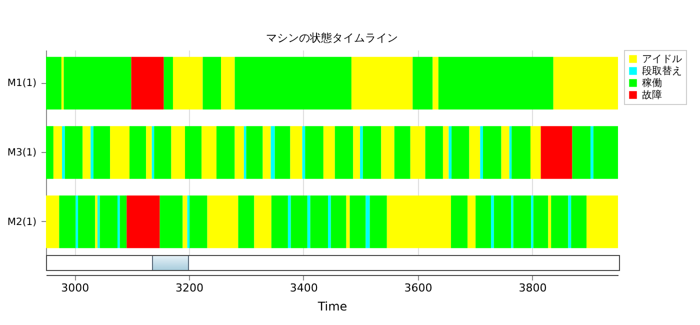  I want to click on legend-label: 稼働, so click(652, 83).